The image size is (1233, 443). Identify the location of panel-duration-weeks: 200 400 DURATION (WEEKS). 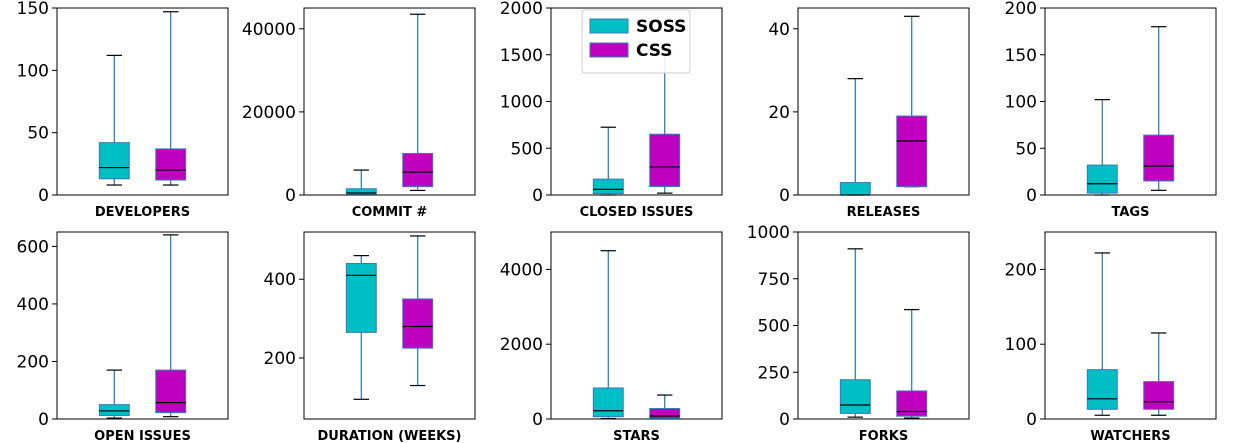
(370, 337).